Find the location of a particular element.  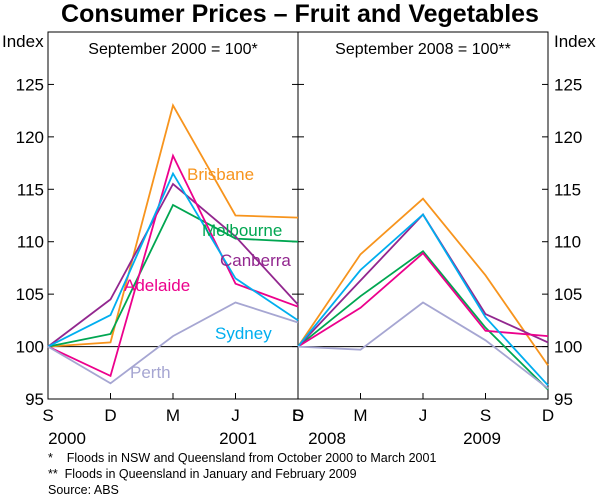

y-axis-label-left: Index is located at coordinates (23, 41).